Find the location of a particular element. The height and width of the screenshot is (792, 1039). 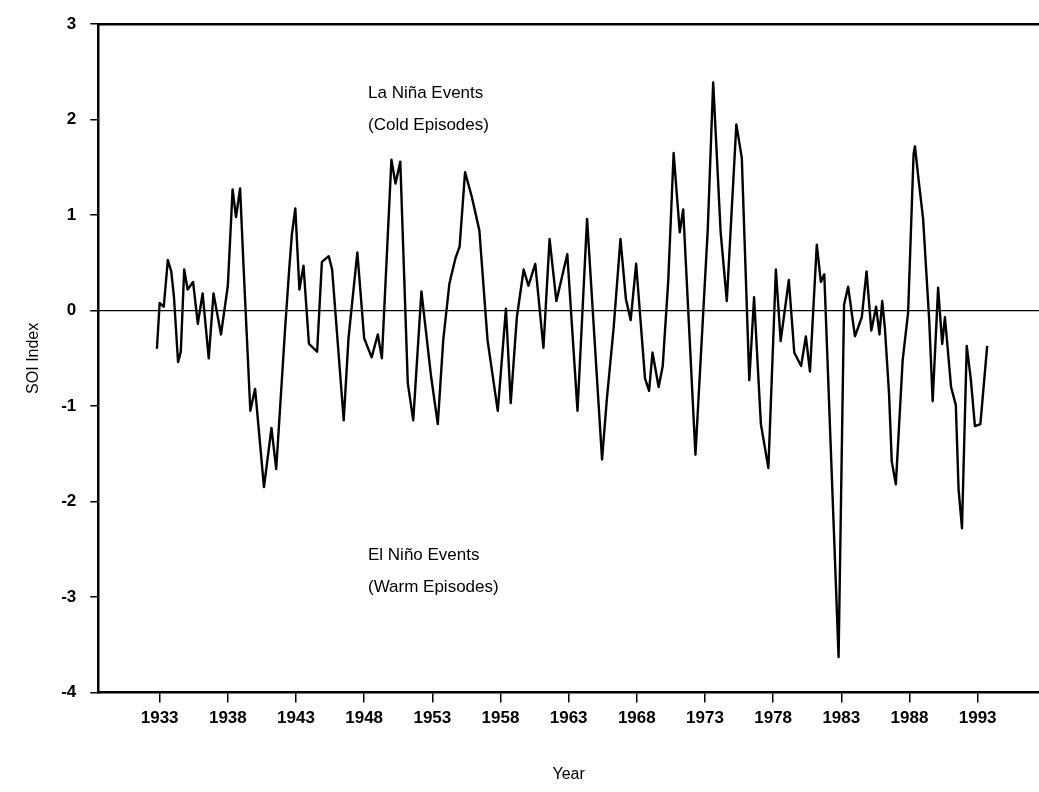

y-axis-title: SOI Index is located at coordinates (33, 358).